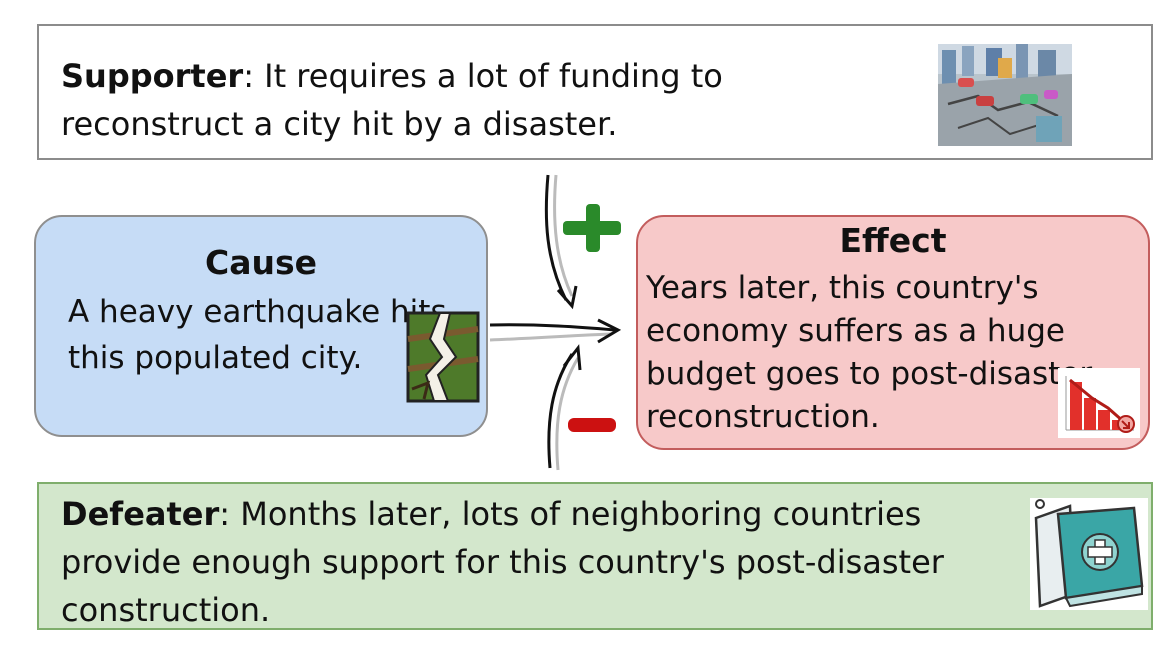 The height and width of the screenshot is (650, 1174). I want to click on effect-title: Effect, so click(893, 240).